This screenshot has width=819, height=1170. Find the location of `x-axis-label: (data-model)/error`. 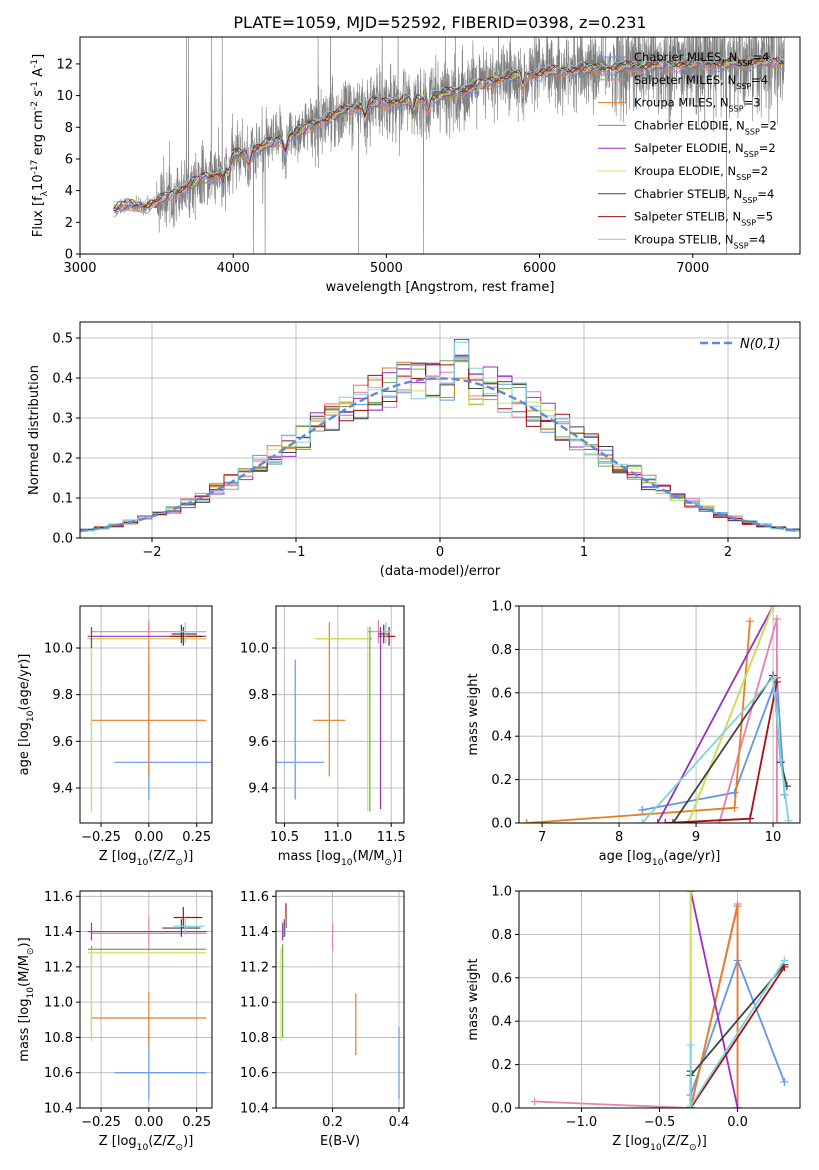

x-axis-label: (data-model)/error is located at coordinates (440, 571).